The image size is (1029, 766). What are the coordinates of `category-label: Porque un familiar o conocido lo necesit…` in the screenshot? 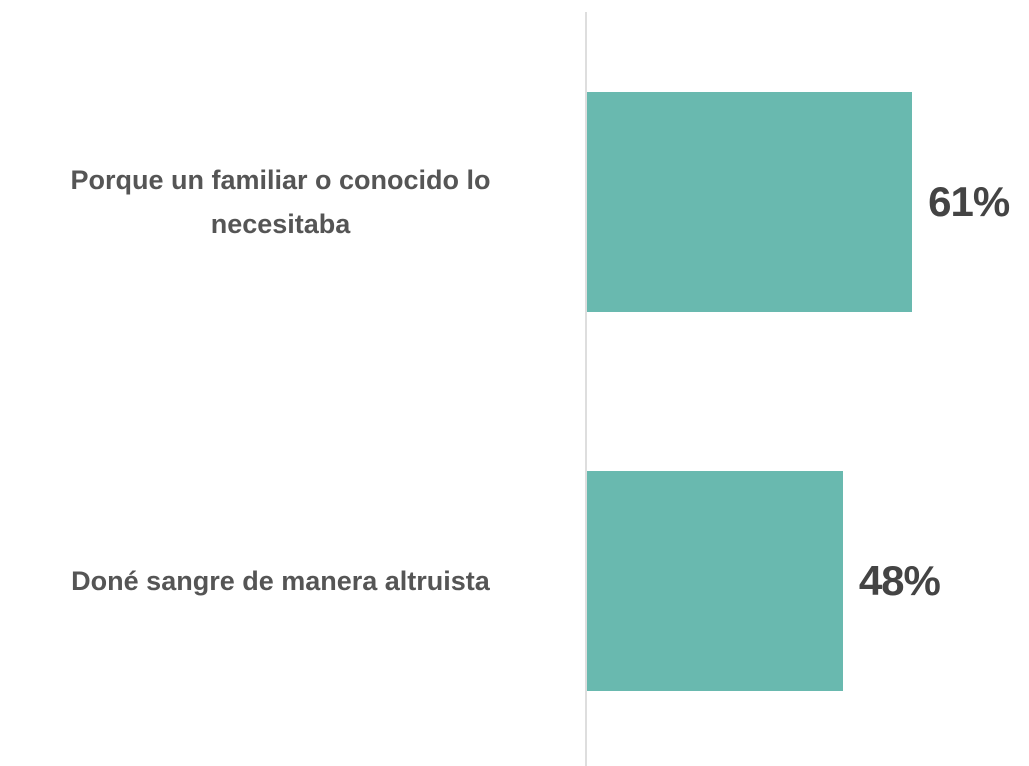 It's located at (280, 202).